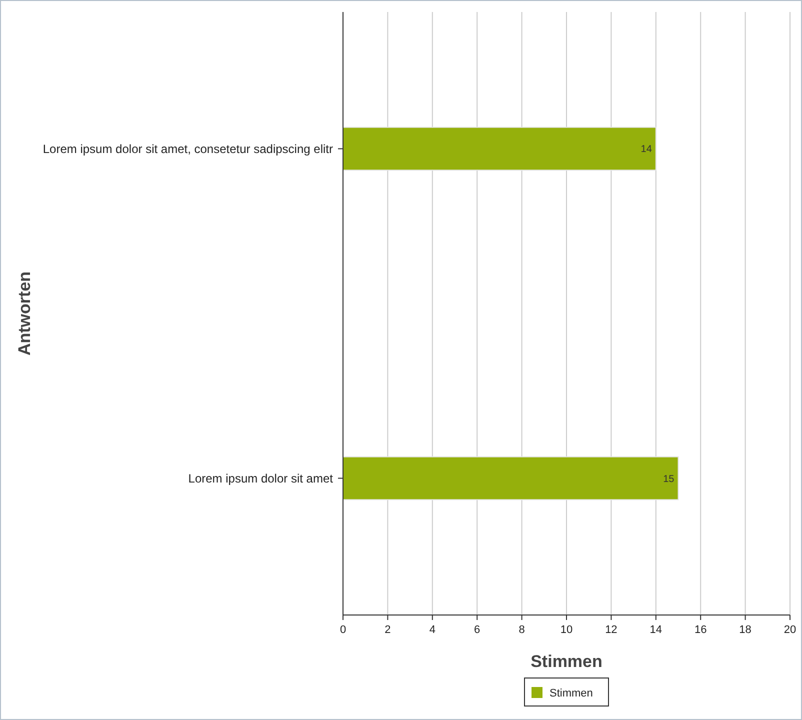 Image resolution: width=802 pixels, height=720 pixels. I want to click on y-tick-label: Lorem ipsum dolor sit amet, consetetur sadipscing elitr, so click(187, 149).